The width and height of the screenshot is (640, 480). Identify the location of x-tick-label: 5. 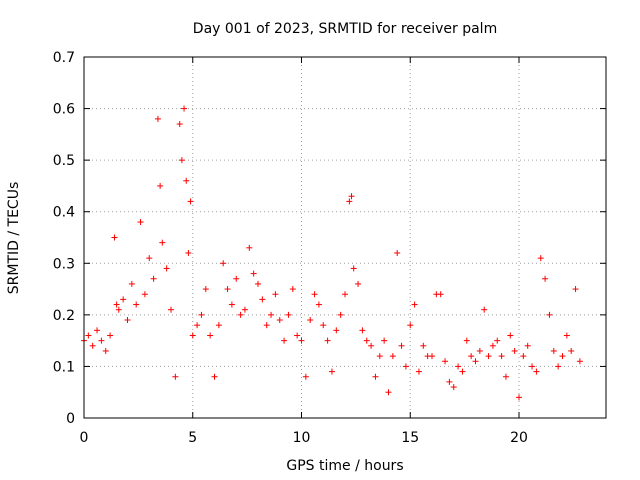
(192, 438).